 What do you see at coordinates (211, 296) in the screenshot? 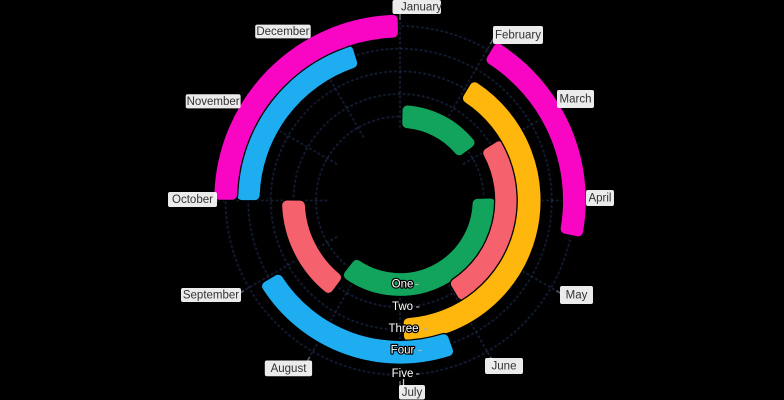
I see `svg-text: September` at bounding box center [211, 296].